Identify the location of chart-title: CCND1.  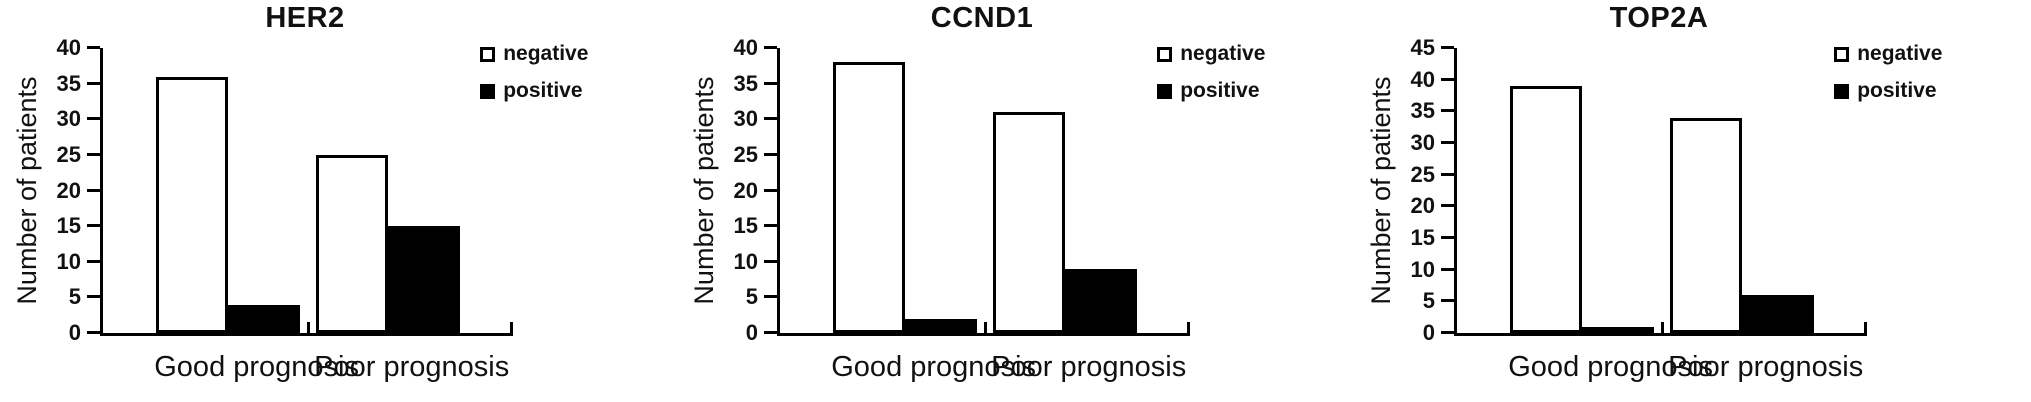
(982, 18).